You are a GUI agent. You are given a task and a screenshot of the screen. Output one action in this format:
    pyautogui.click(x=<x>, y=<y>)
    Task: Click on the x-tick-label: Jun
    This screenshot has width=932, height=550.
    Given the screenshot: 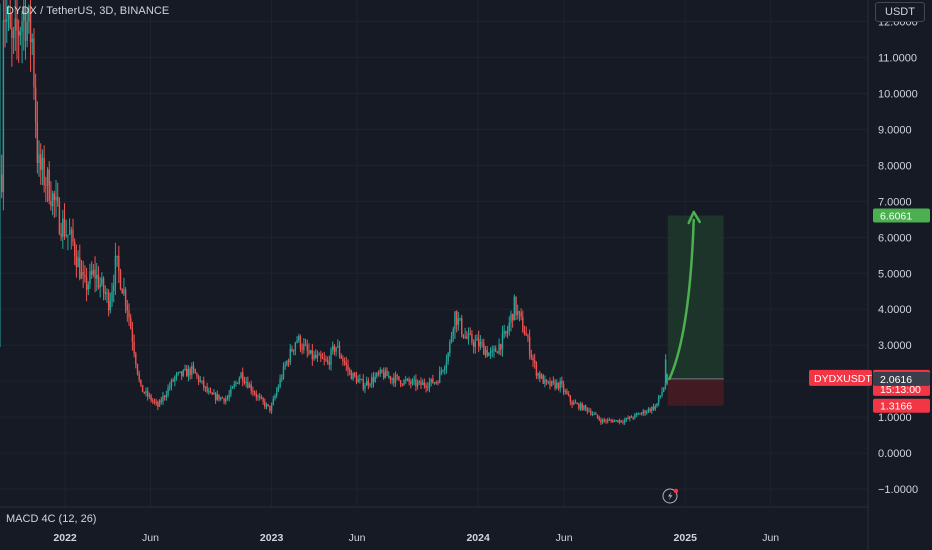 What is the action you would take?
    pyautogui.click(x=357, y=538)
    